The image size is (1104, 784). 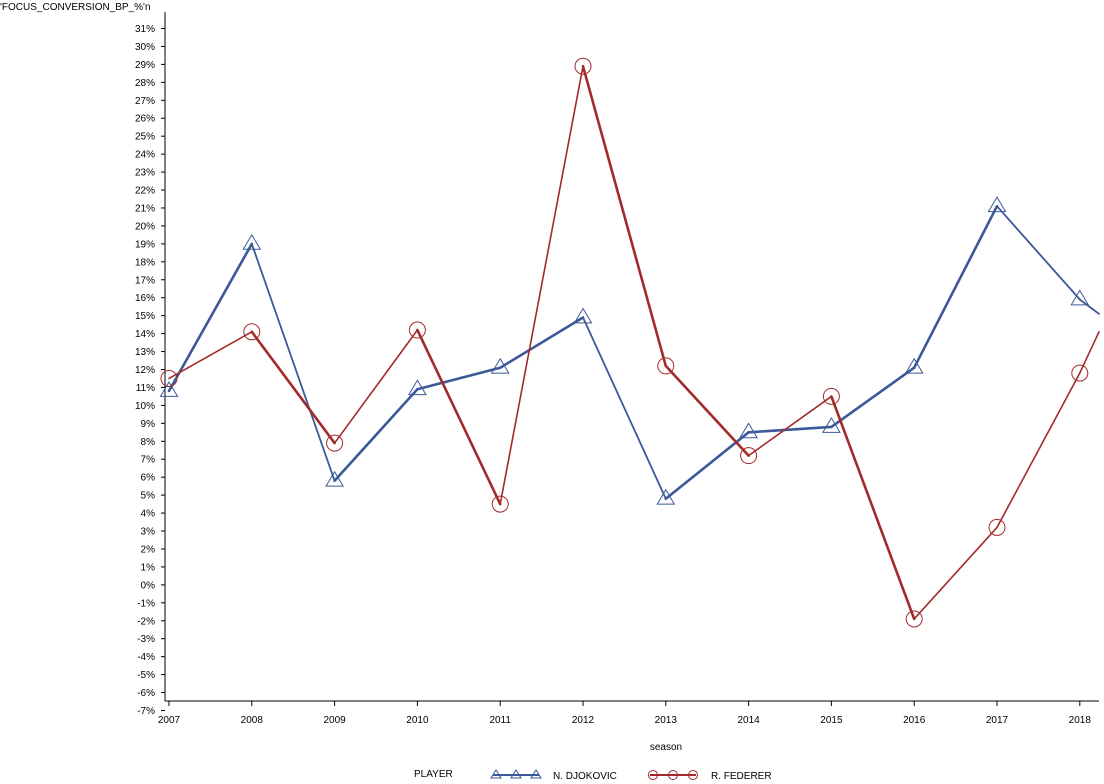 I want to click on y-tick-label: -7%, so click(x=146, y=711).